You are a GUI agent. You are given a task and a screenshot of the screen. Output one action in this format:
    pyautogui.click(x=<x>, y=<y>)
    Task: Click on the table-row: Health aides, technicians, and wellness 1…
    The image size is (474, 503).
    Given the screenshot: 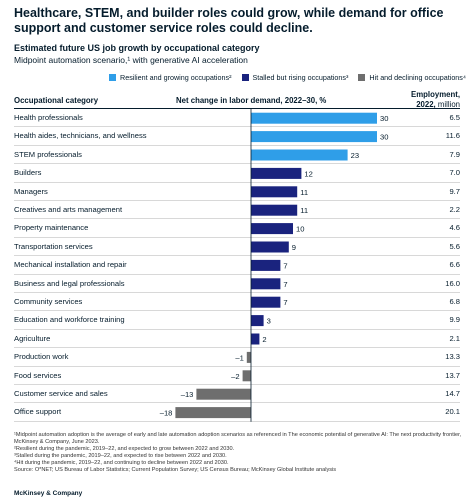 What is the action you would take?
    pyautogui.click(x=237, y=136)
    